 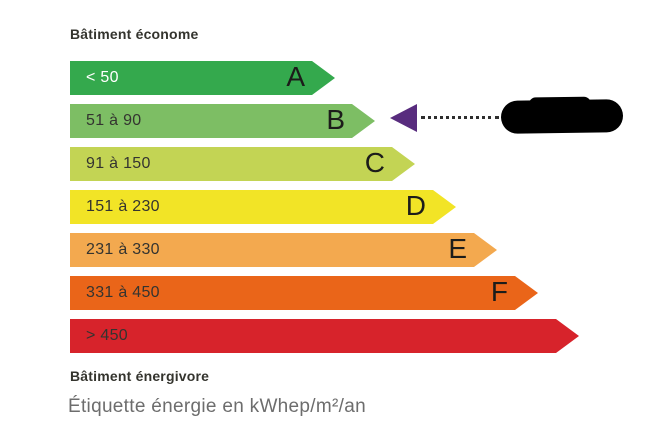 What do you see at coordinates (140, 376) in the screenshot?
I see `energy-intensive-building-label: Bâtiment énergivore` at bounding box center [140, 376].